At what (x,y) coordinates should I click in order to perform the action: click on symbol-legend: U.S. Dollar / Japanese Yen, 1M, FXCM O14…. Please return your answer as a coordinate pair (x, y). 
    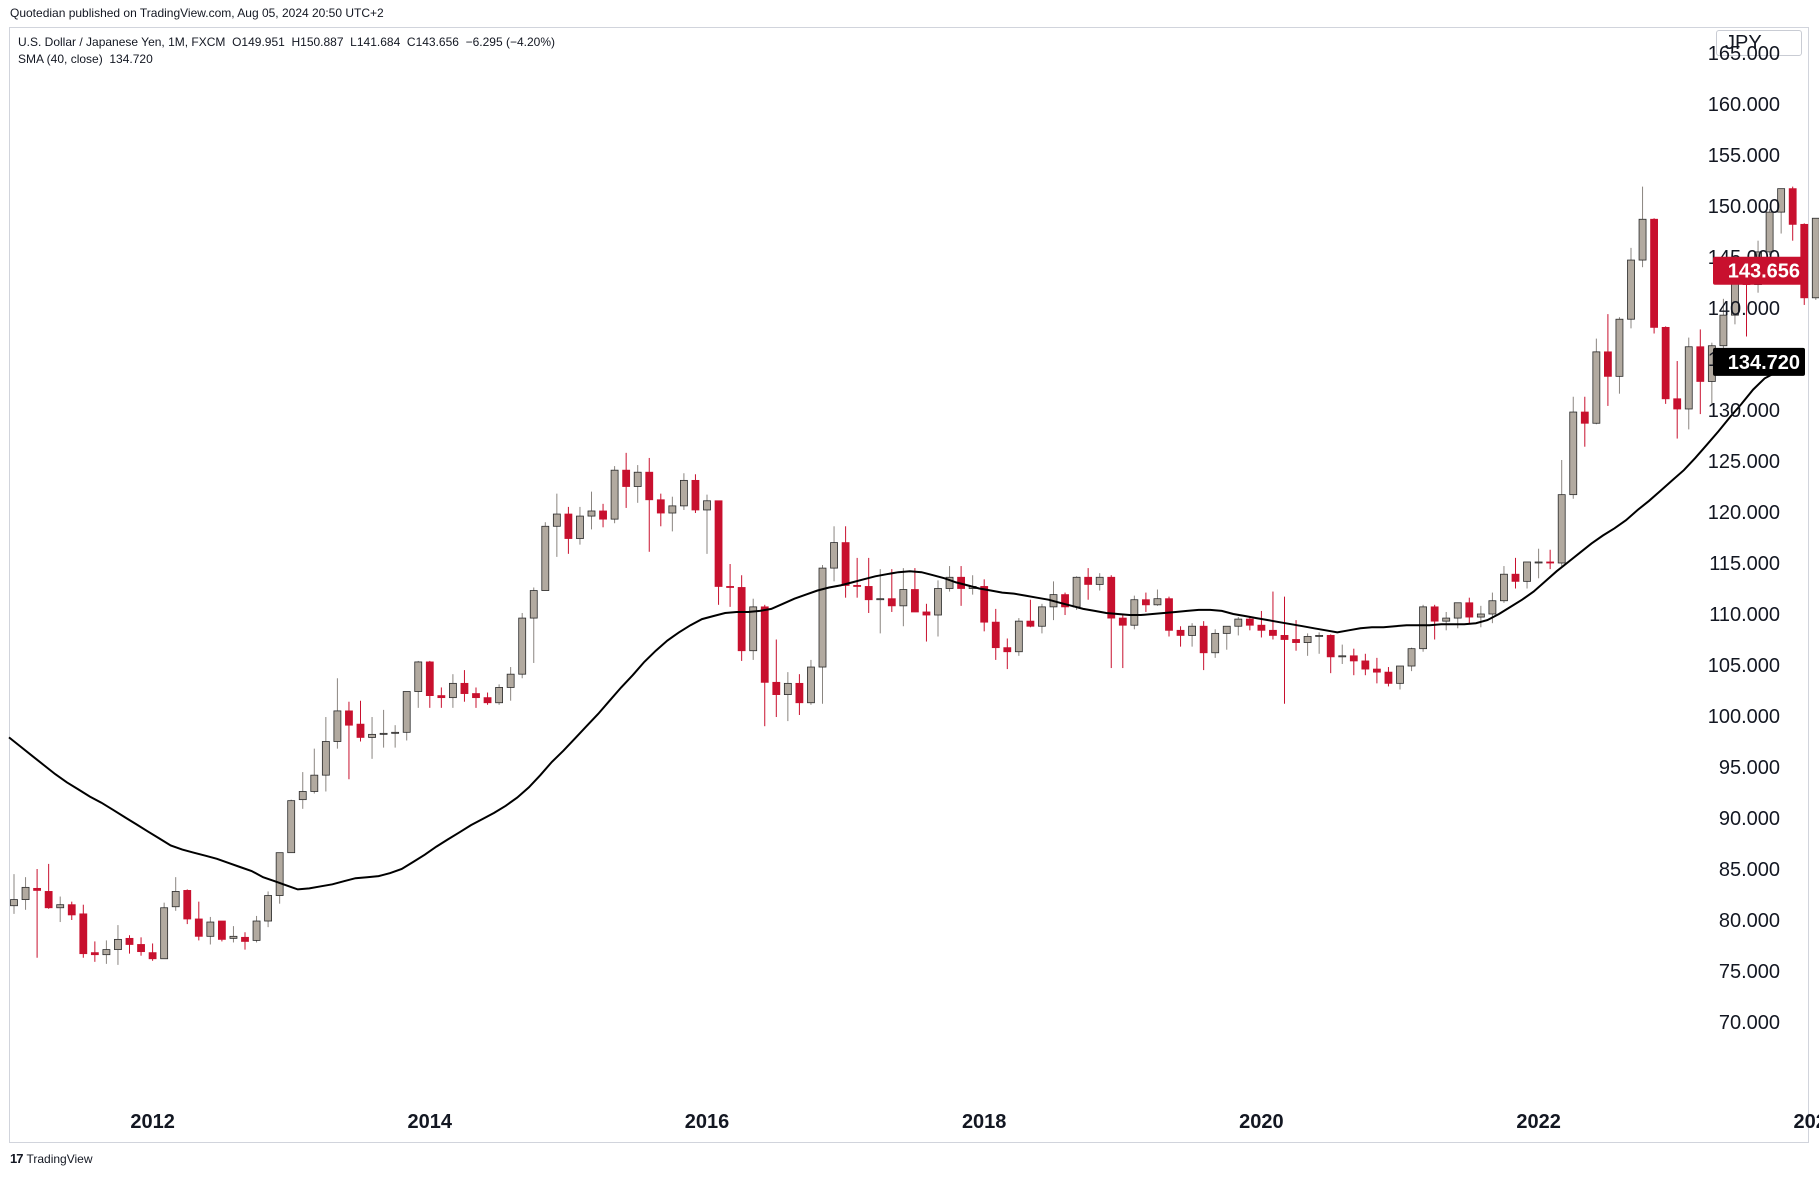
    Looking at the image, I should click on (287, 42).